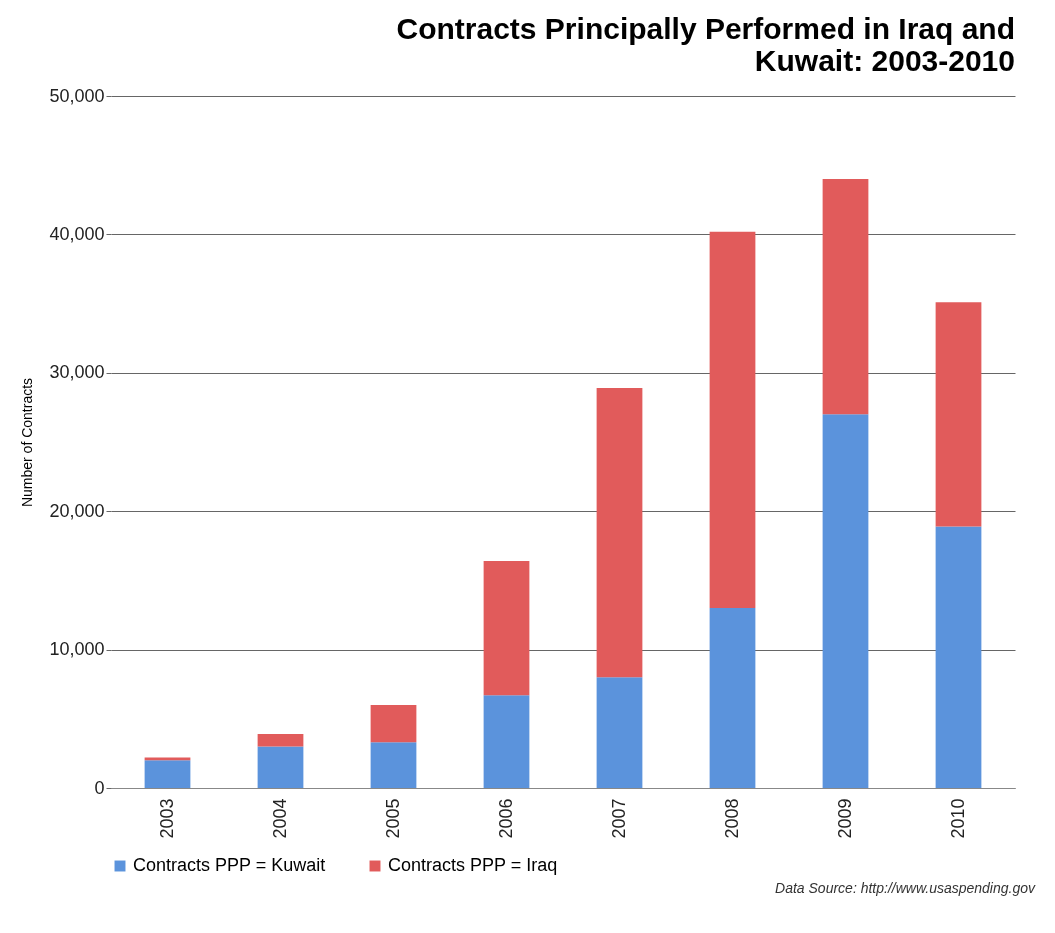 Image resolution: width=1055 pixels, height=933 pixels. Describe the element at coordinates (473, 865) in the screenshot. I see `legend-label: Contracts PPP = Iraq` at that location.